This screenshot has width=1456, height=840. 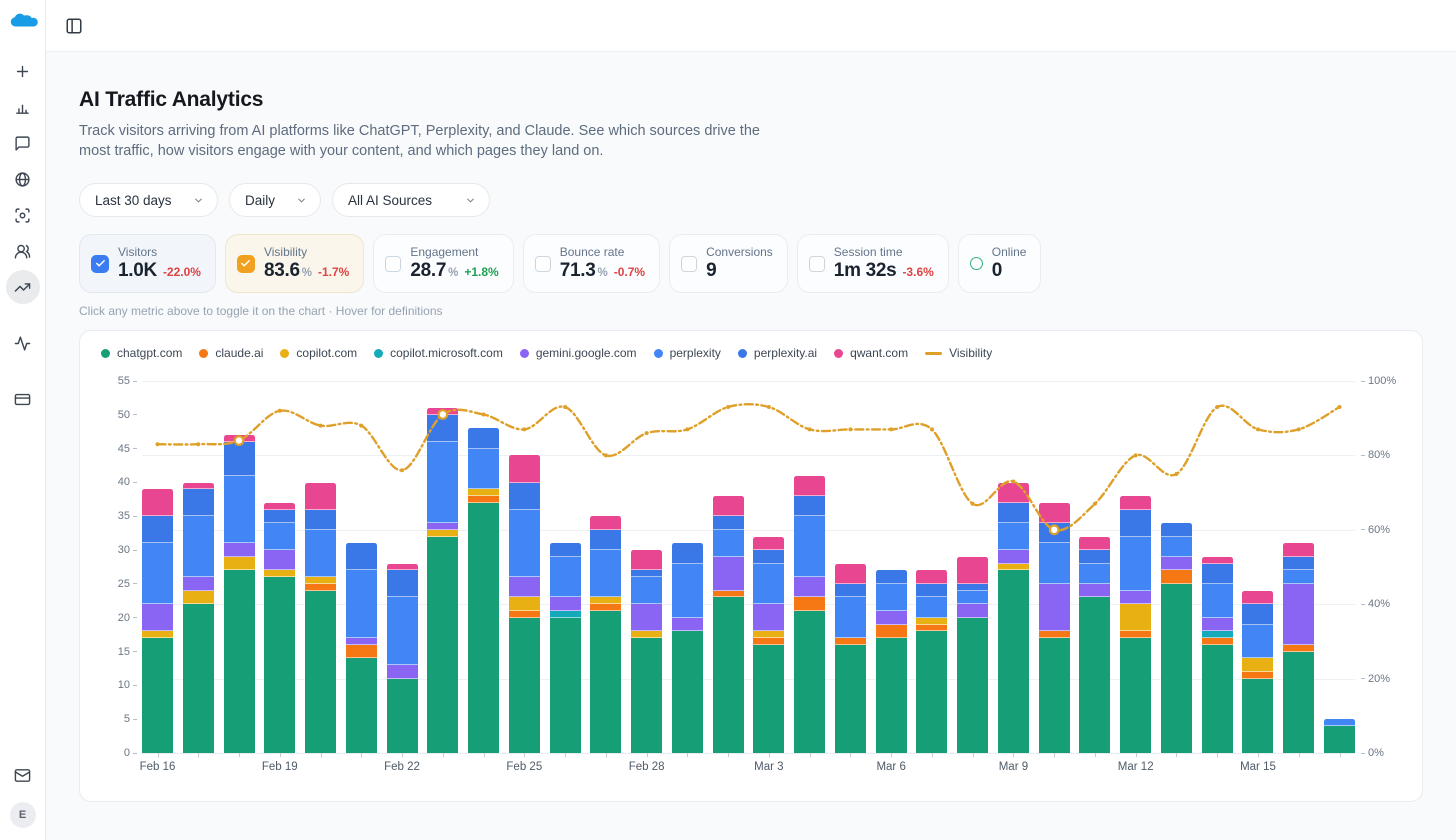 I want to click on sidebar-toggle-button, so click(x=74, y=26).